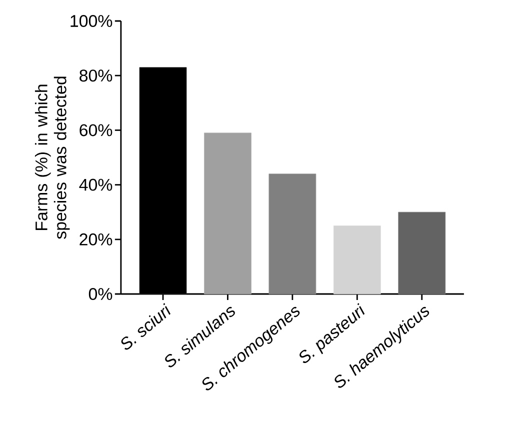 Image resolution: width=506 pixels, height=446 pixels. Describe the element at coordinates (96, 130) in the screenshot. I see `y-tick-label: 60%` at that location.